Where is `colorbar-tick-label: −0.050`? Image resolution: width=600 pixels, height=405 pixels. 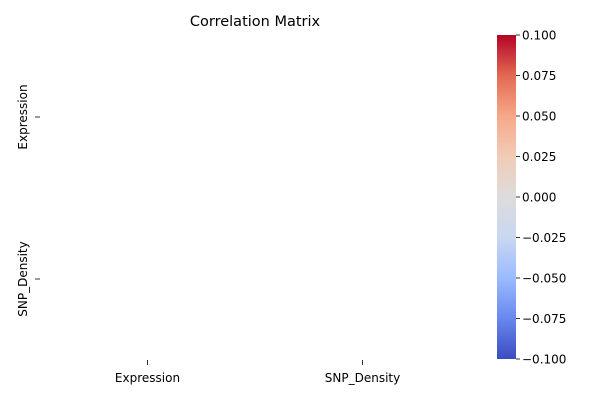 colorbar-tick-label: −0.050 is located at coordinates (544, 279).